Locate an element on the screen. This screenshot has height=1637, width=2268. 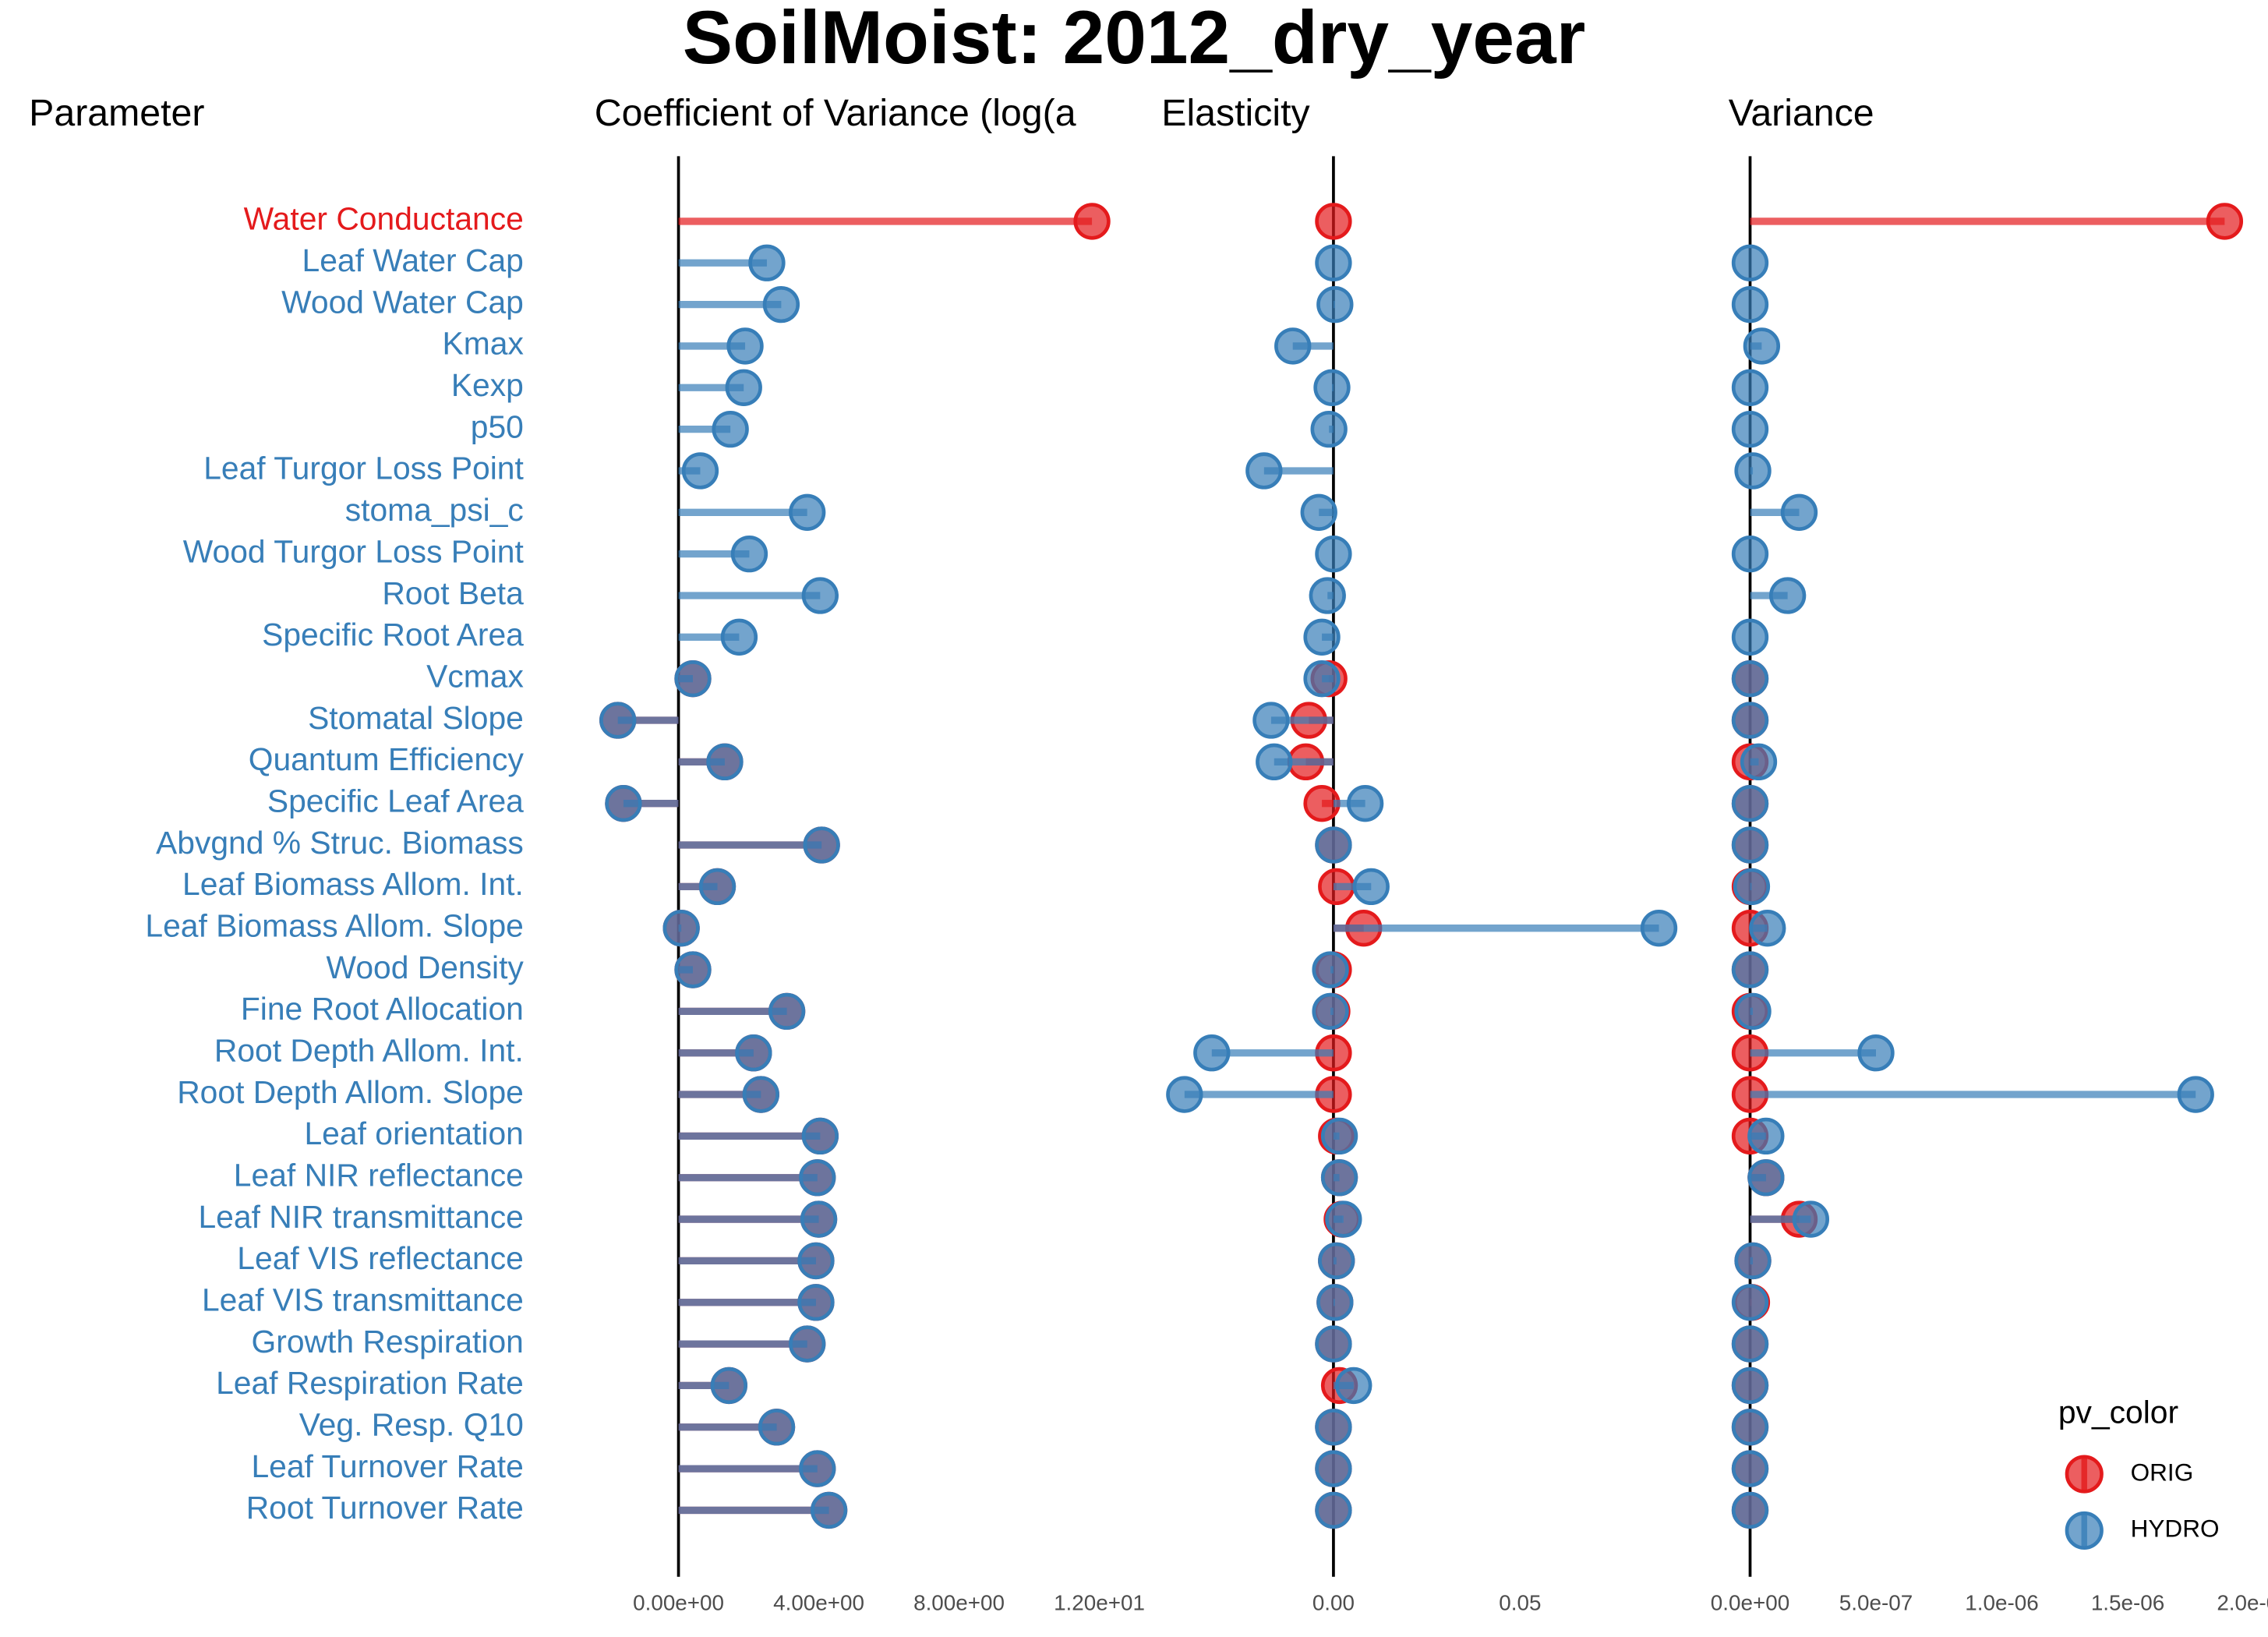
category-label: Specific Leaf Area is located at coordinates (395, 800).